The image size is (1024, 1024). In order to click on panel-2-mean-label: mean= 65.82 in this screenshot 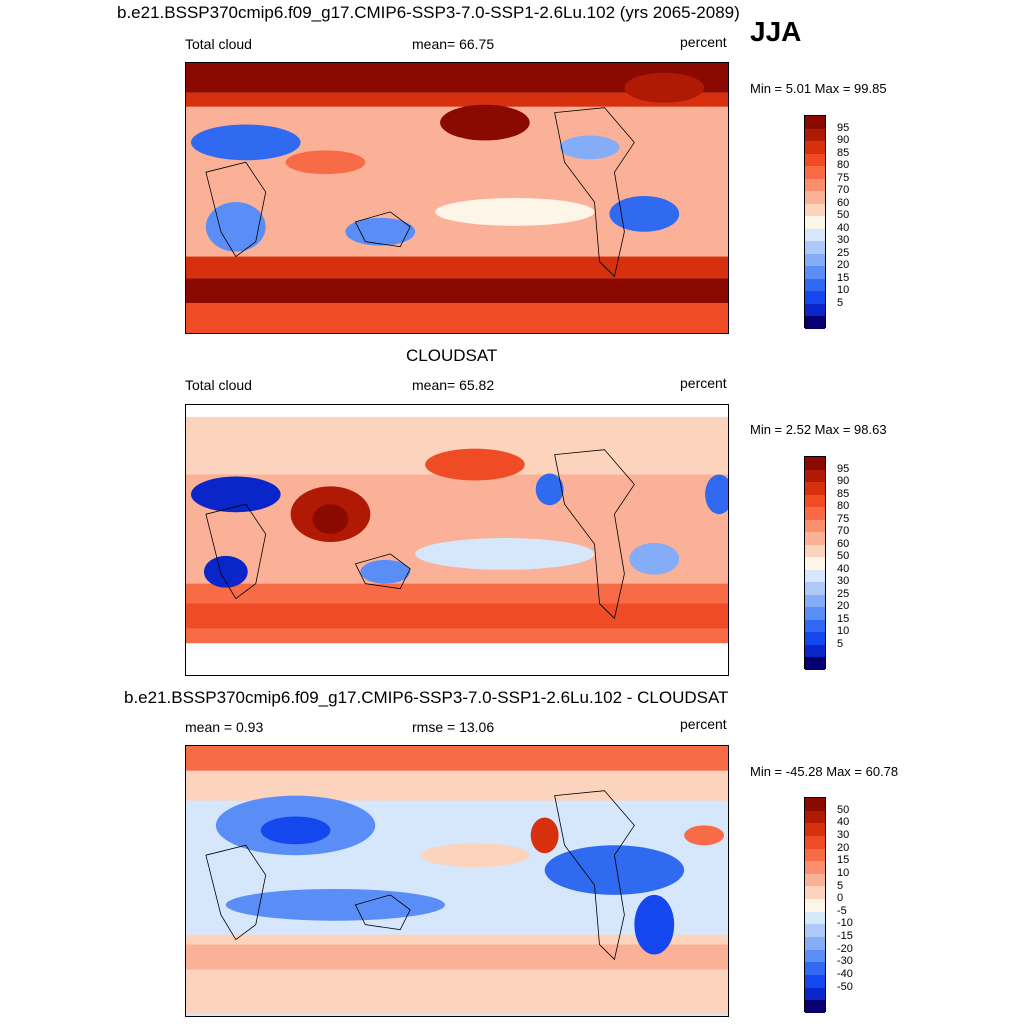, I will do `click(453, 385)`.